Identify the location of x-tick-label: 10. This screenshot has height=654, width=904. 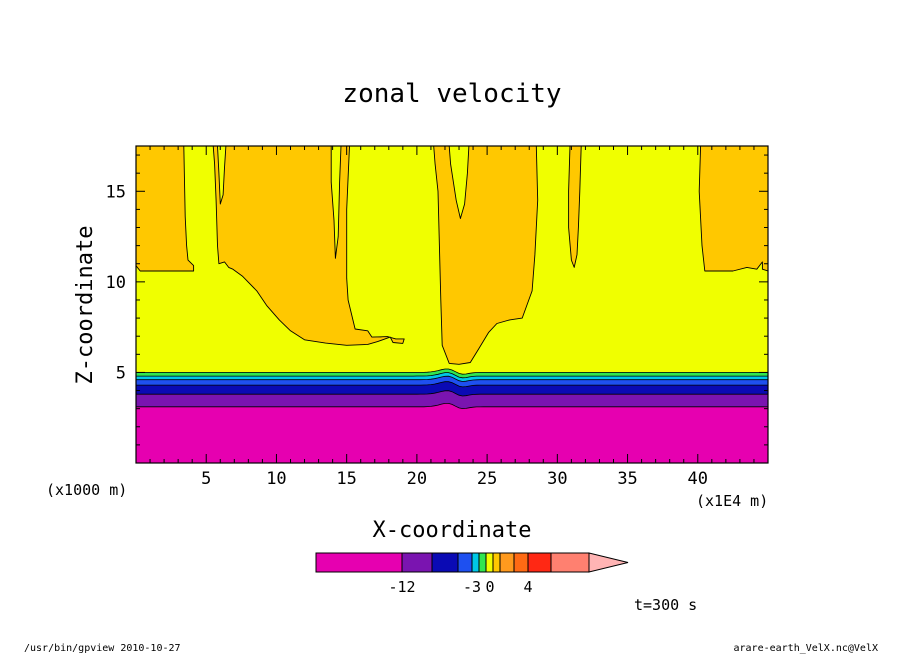
(276, 479).